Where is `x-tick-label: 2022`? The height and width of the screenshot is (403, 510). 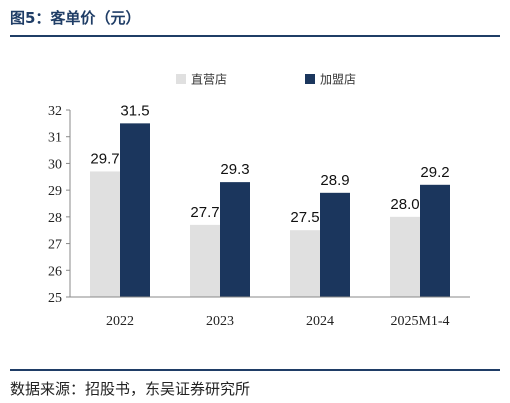
x-tick-label: 2022 is located at coordinates (120, 321).